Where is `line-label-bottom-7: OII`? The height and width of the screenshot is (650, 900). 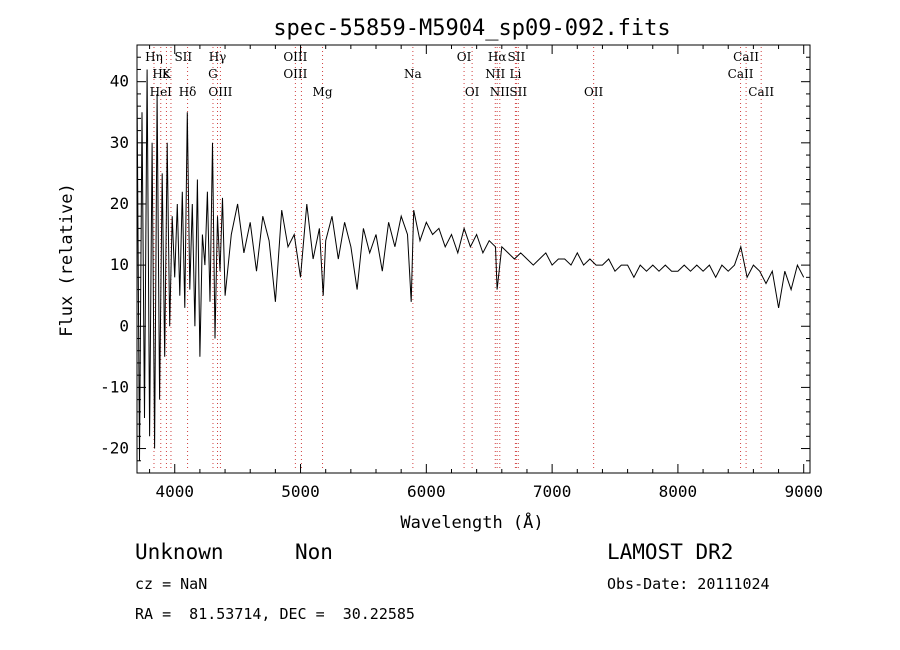 line-label-bottom-7: OII is located at coordinates (594, 92).